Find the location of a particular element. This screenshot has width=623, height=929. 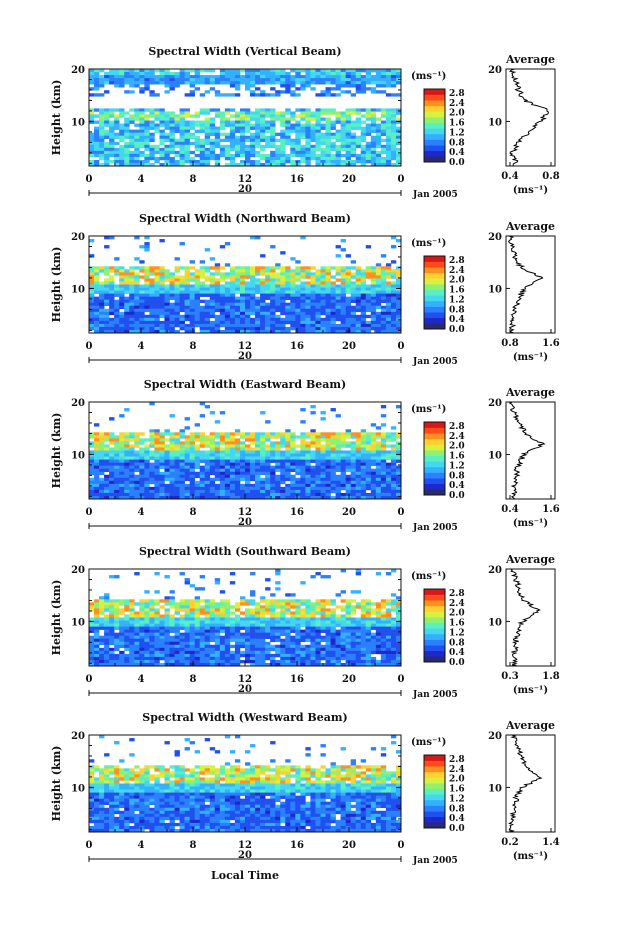

heatmap is located at coordinates (245, 618).